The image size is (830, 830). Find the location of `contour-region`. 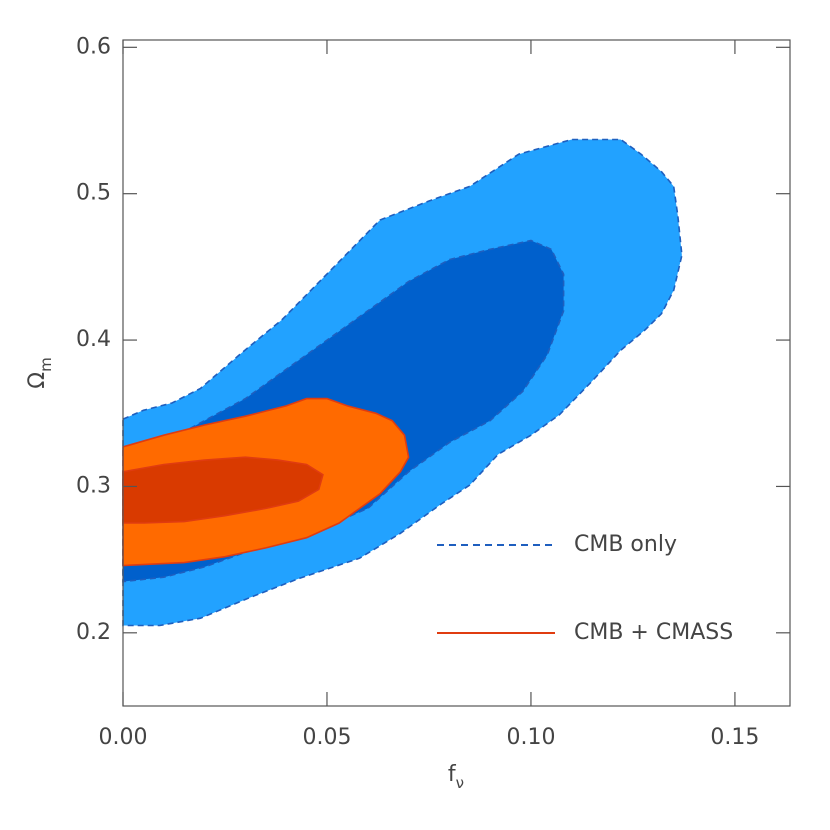

contour-region is located at coordinates (223, 490).